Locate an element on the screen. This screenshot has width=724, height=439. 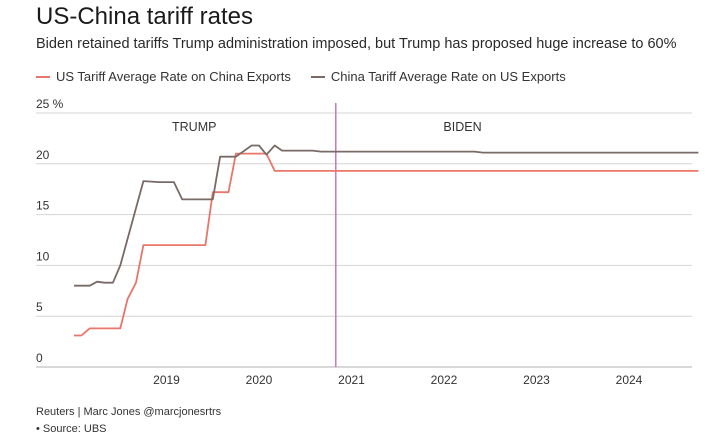
x-tick-label: 2020 is located at coordinates (259, 380).